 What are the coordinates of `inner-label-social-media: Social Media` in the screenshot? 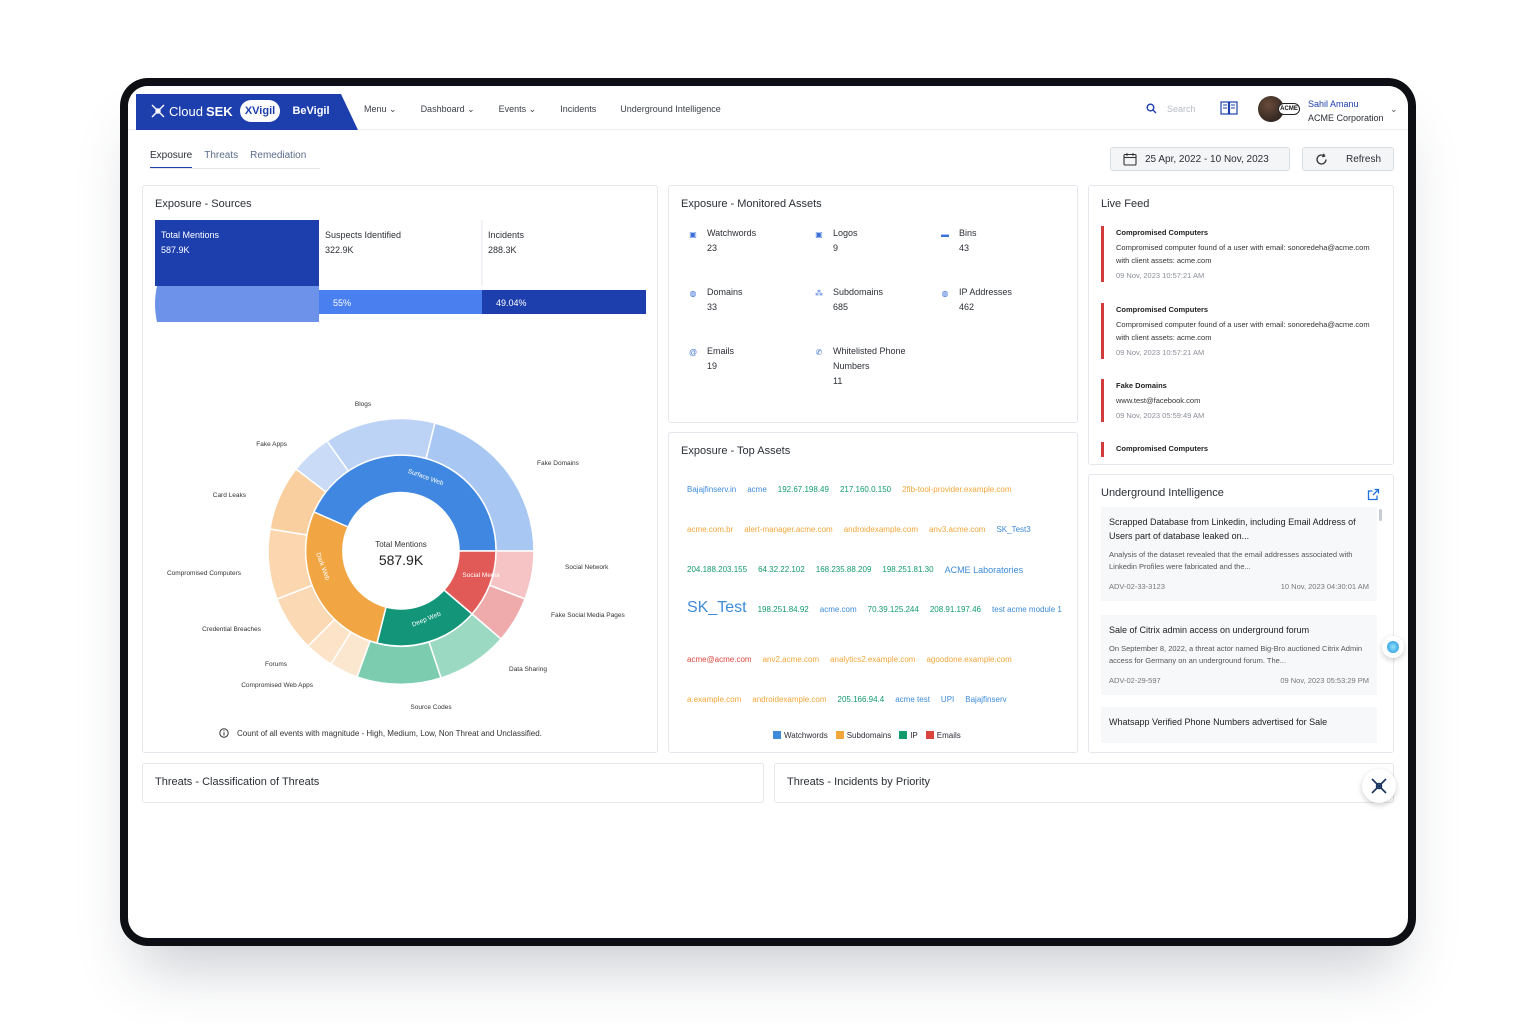 It's located at (481, 575).